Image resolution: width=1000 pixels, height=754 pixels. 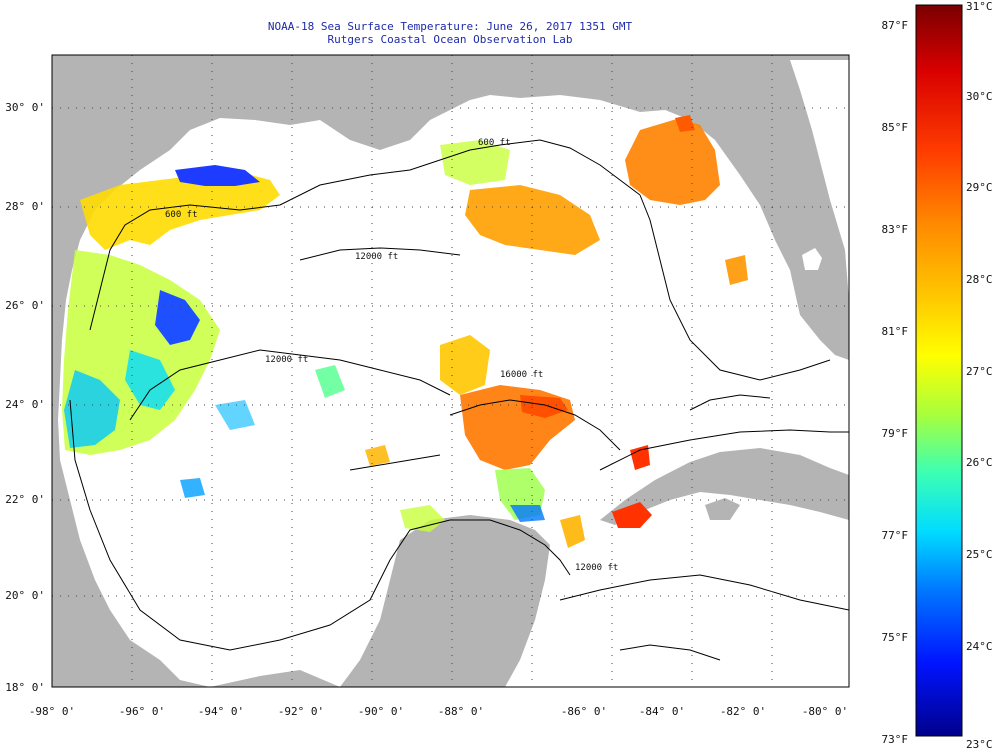 What do you see at coordinates (25, 404) in the screenshot?
I see `lat-tick: 24° 0'` at bounding box center [25, 404].